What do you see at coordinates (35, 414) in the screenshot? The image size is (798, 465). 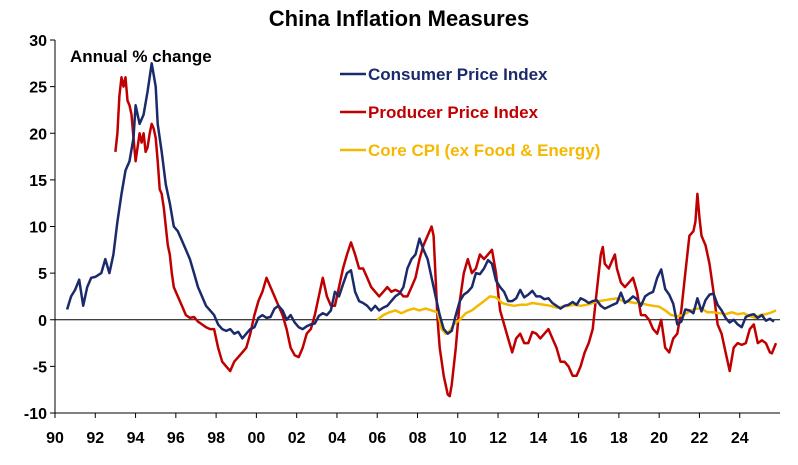 I see `y-tick-label: -10` at bounding box center [35, 414].